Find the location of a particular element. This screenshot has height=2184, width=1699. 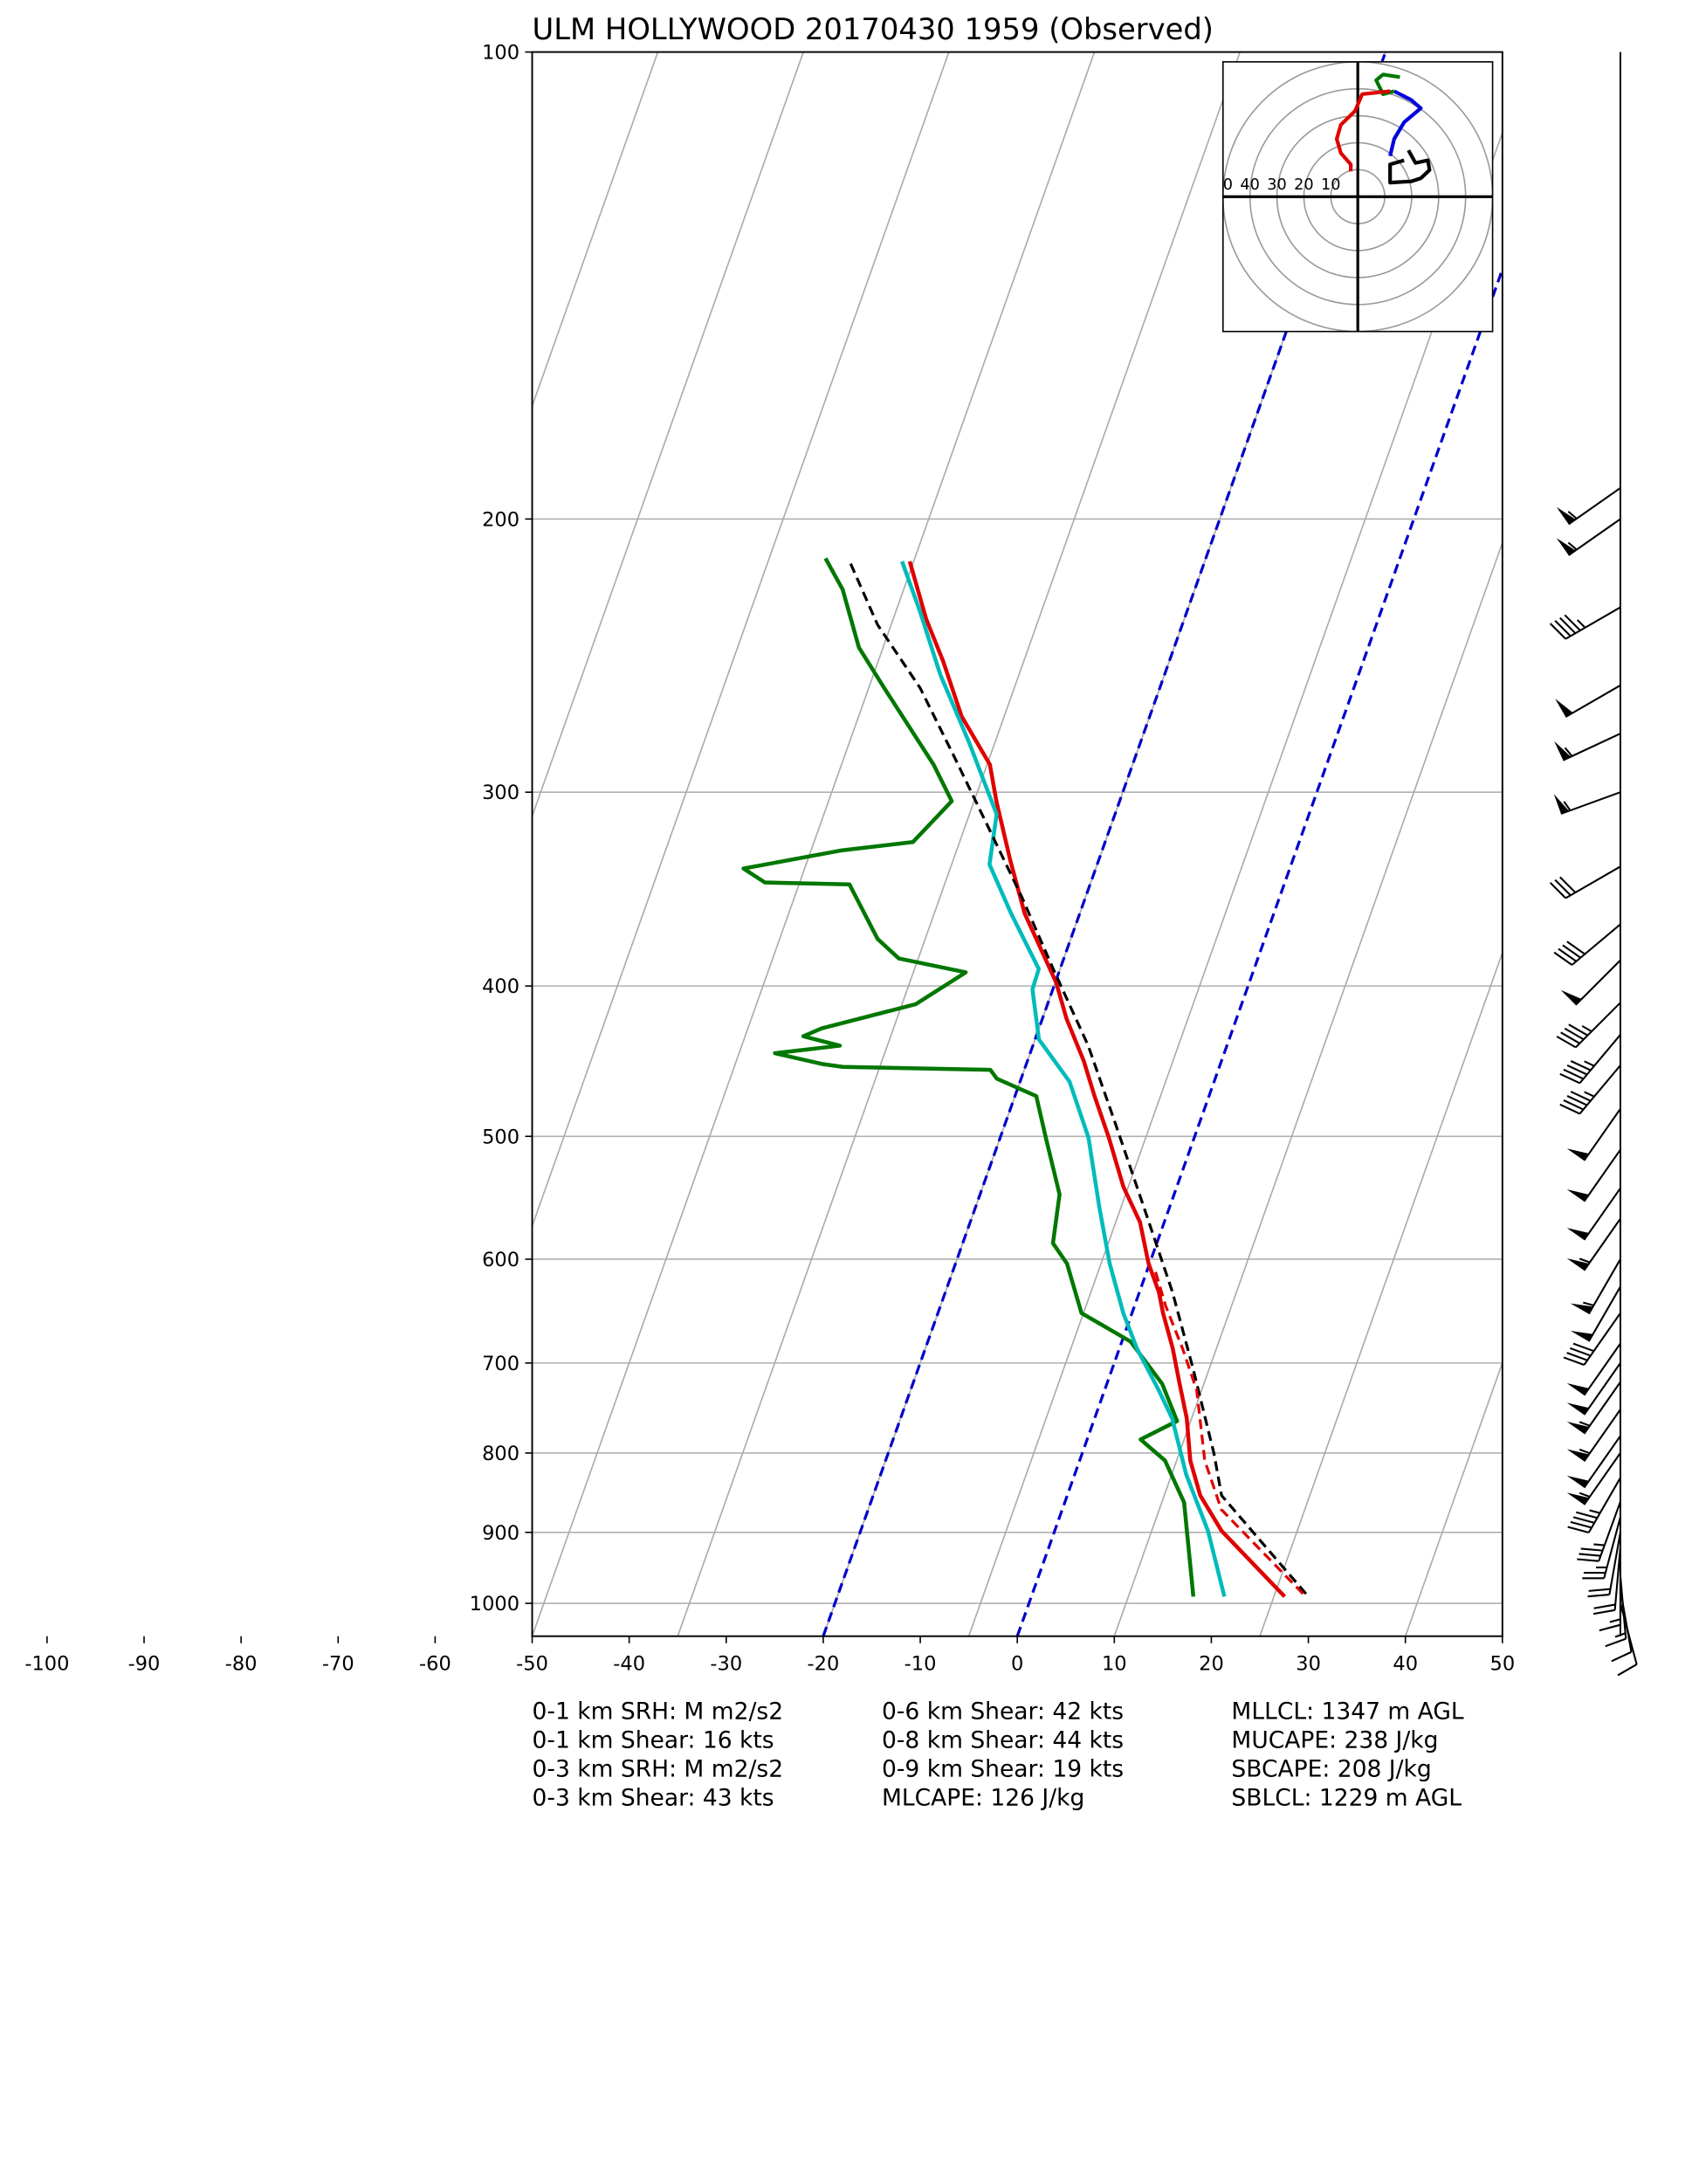

stat-text: 0-3 km Shear: 43 kts is located at coordinates (653, 1797).